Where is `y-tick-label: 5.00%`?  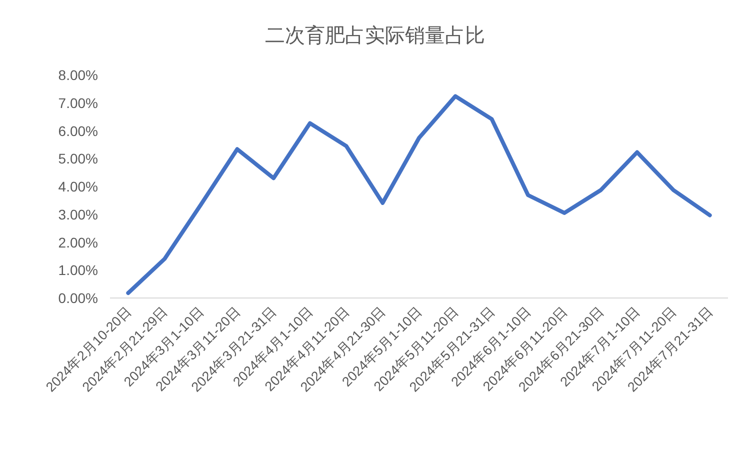
y-tick-label: 5.00% is located at coordinates (78, 158).